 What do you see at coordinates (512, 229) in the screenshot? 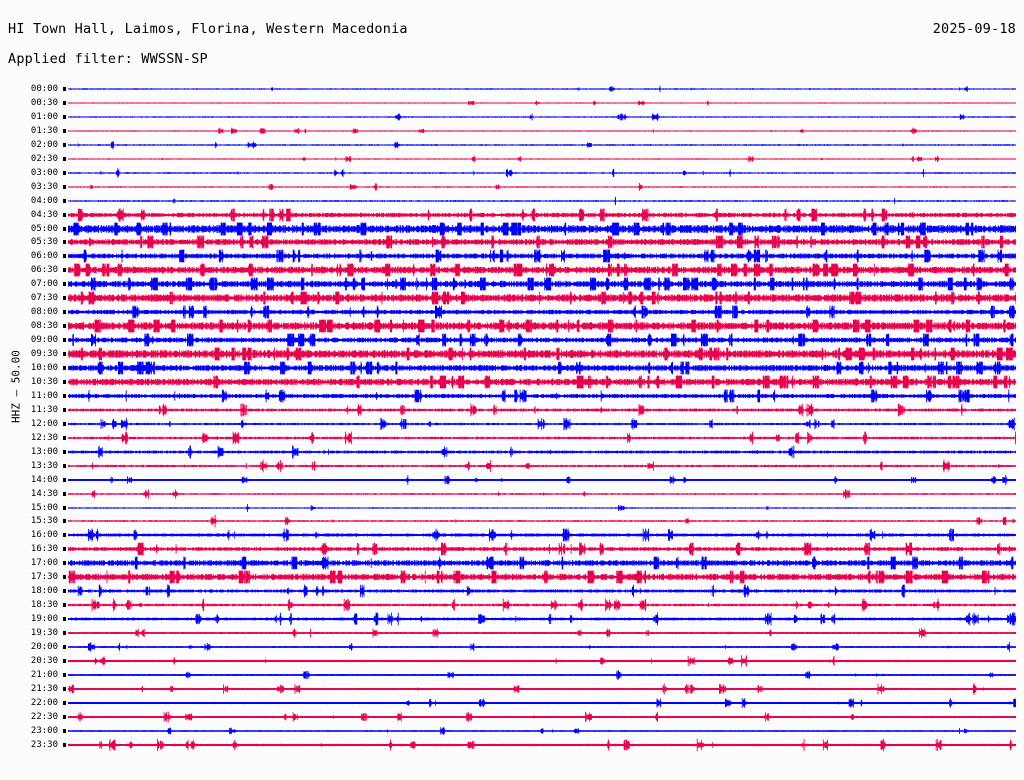
I see `trace-row: 05:00` at bounding box center [512, 229].